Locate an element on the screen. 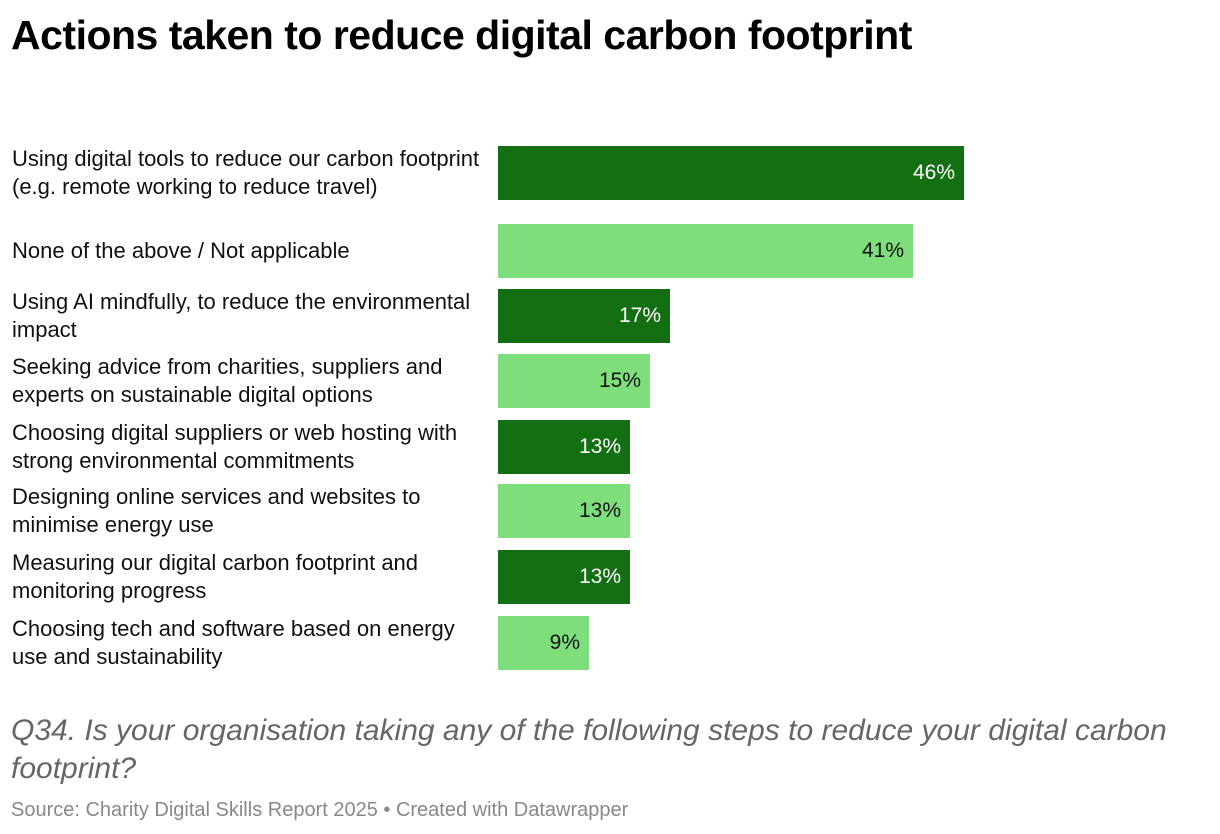  category-label: None of the above / Not applicable is located at coordinates (181, 250).